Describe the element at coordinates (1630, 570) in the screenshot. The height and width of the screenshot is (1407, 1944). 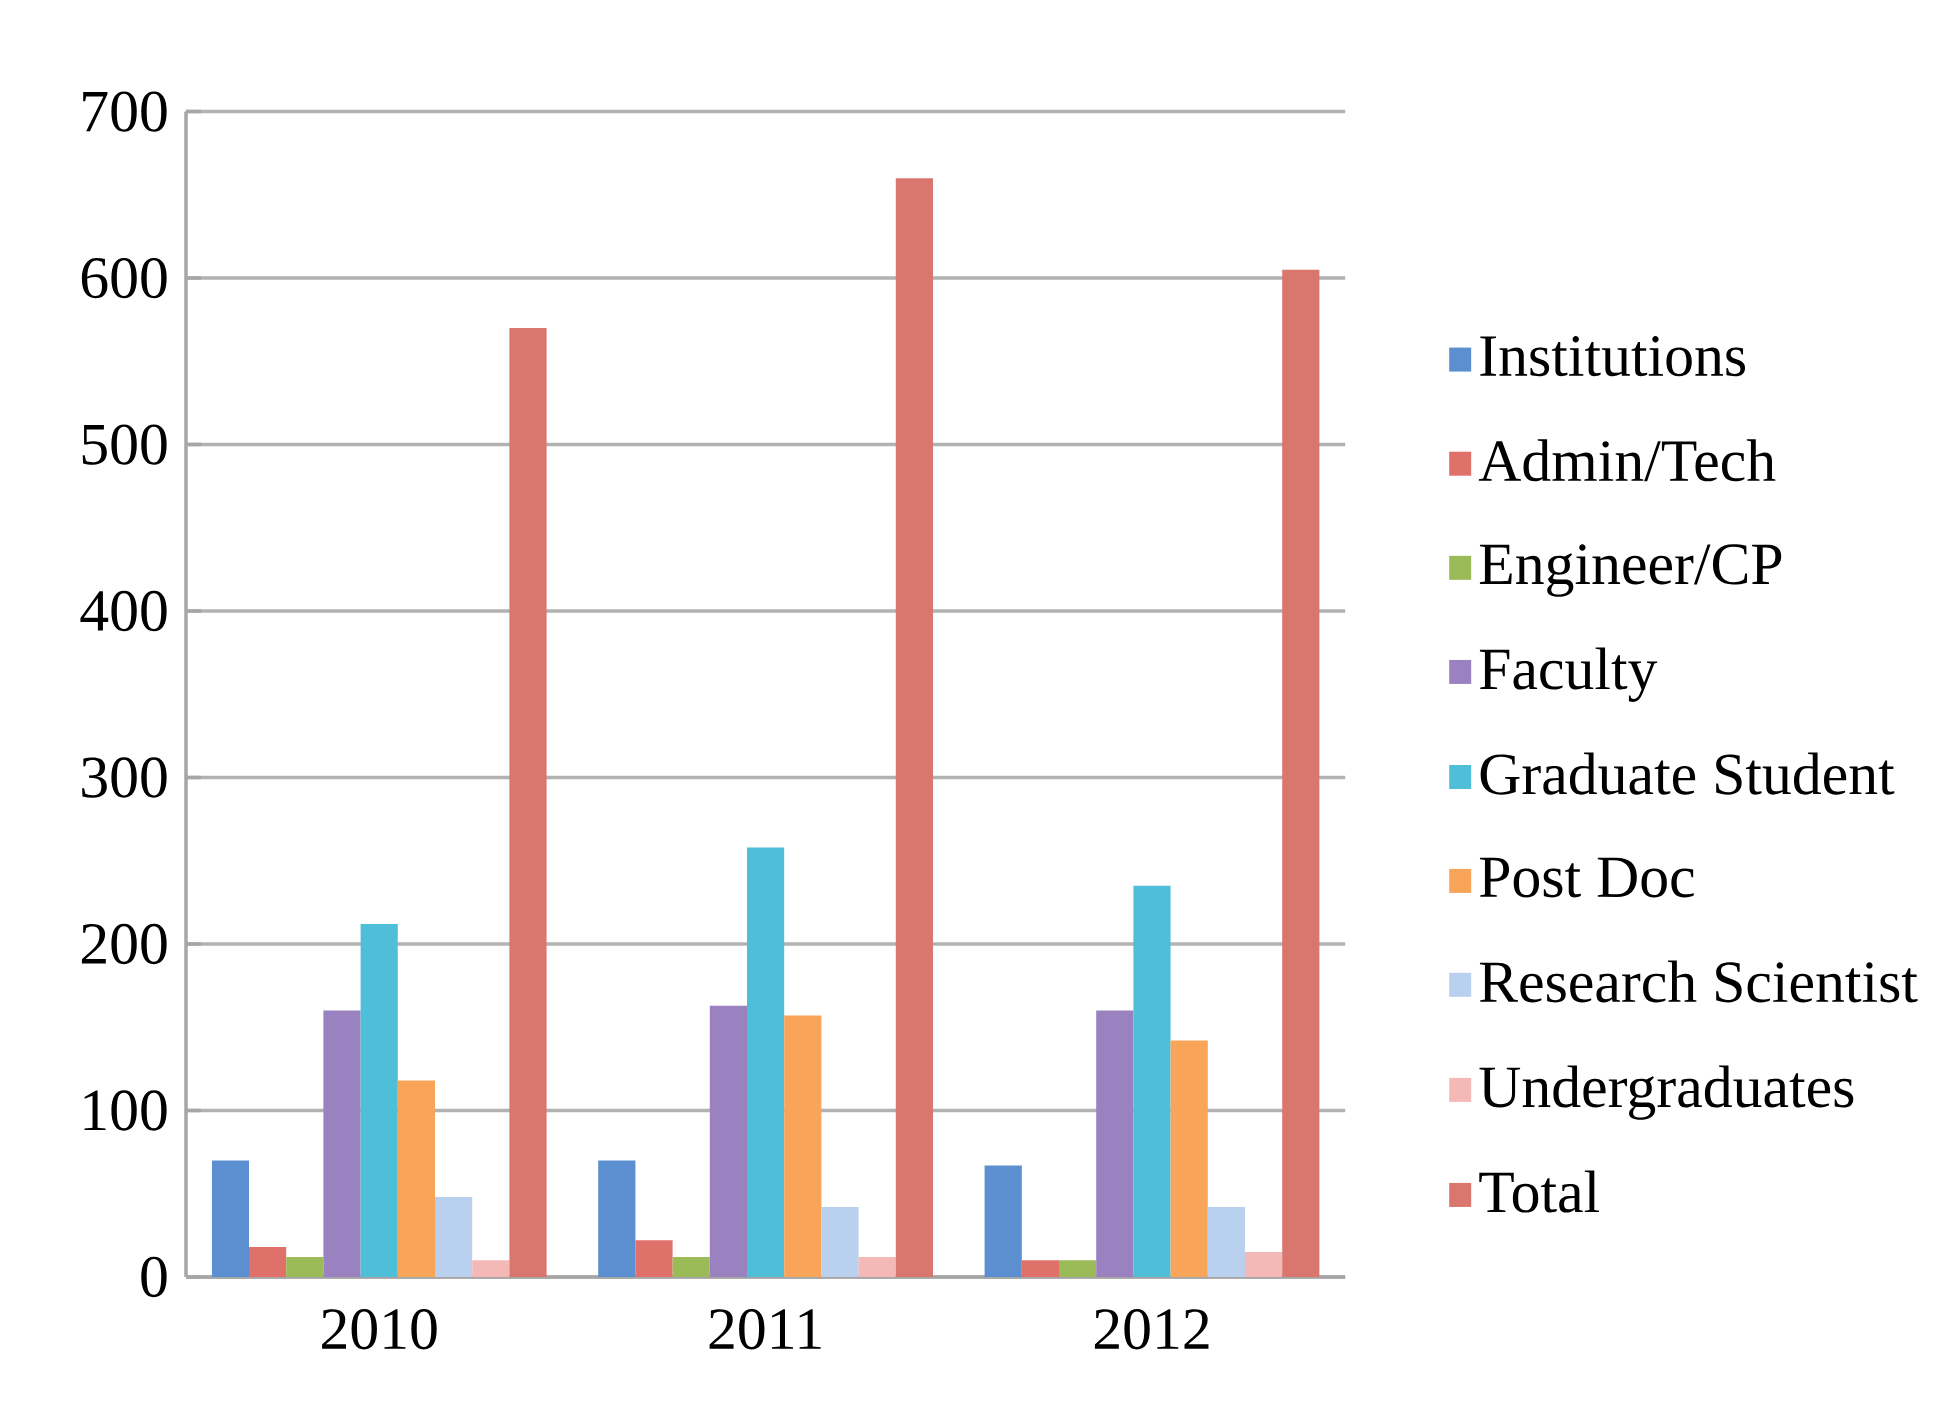
I see `legend-label: Engineer/CP` at that location.